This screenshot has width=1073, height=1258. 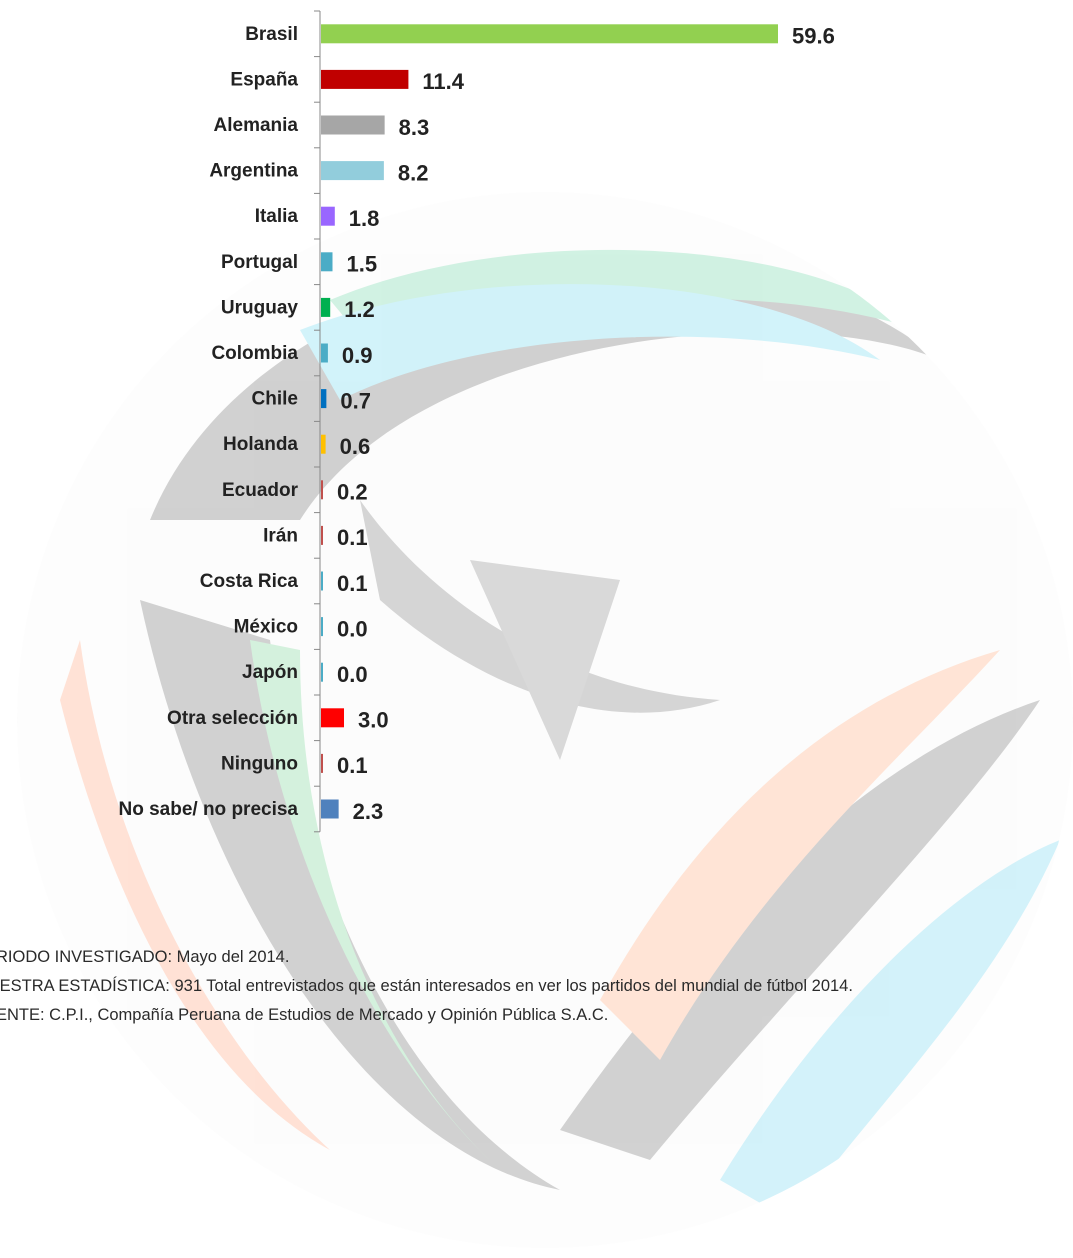 What do you see at coordinates (359, 309) in the screenshot?
I see `value-label: 1.2` at bounding box center [359, 309].